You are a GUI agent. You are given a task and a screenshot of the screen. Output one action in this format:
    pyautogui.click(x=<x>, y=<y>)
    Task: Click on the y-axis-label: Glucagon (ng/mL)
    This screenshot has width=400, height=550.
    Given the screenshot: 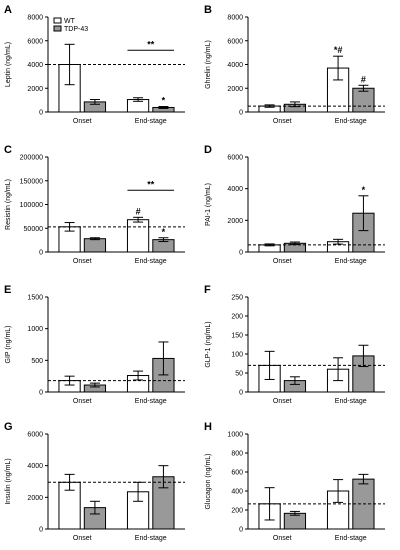 What is the action you would take?
    pyautogui.click(x=208, y=481)
    